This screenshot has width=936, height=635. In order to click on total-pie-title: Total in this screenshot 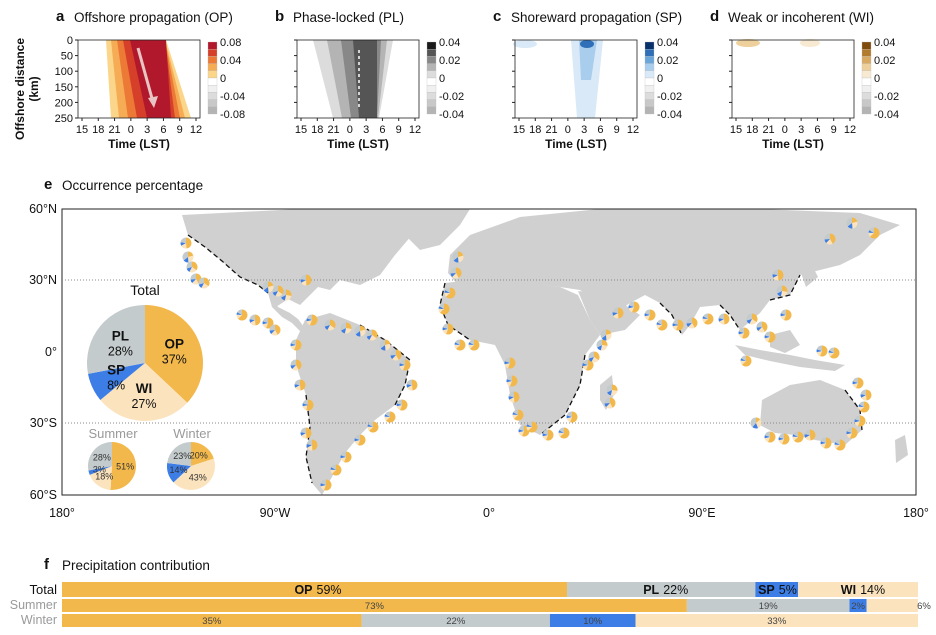, I will do `click(145, 290)`.